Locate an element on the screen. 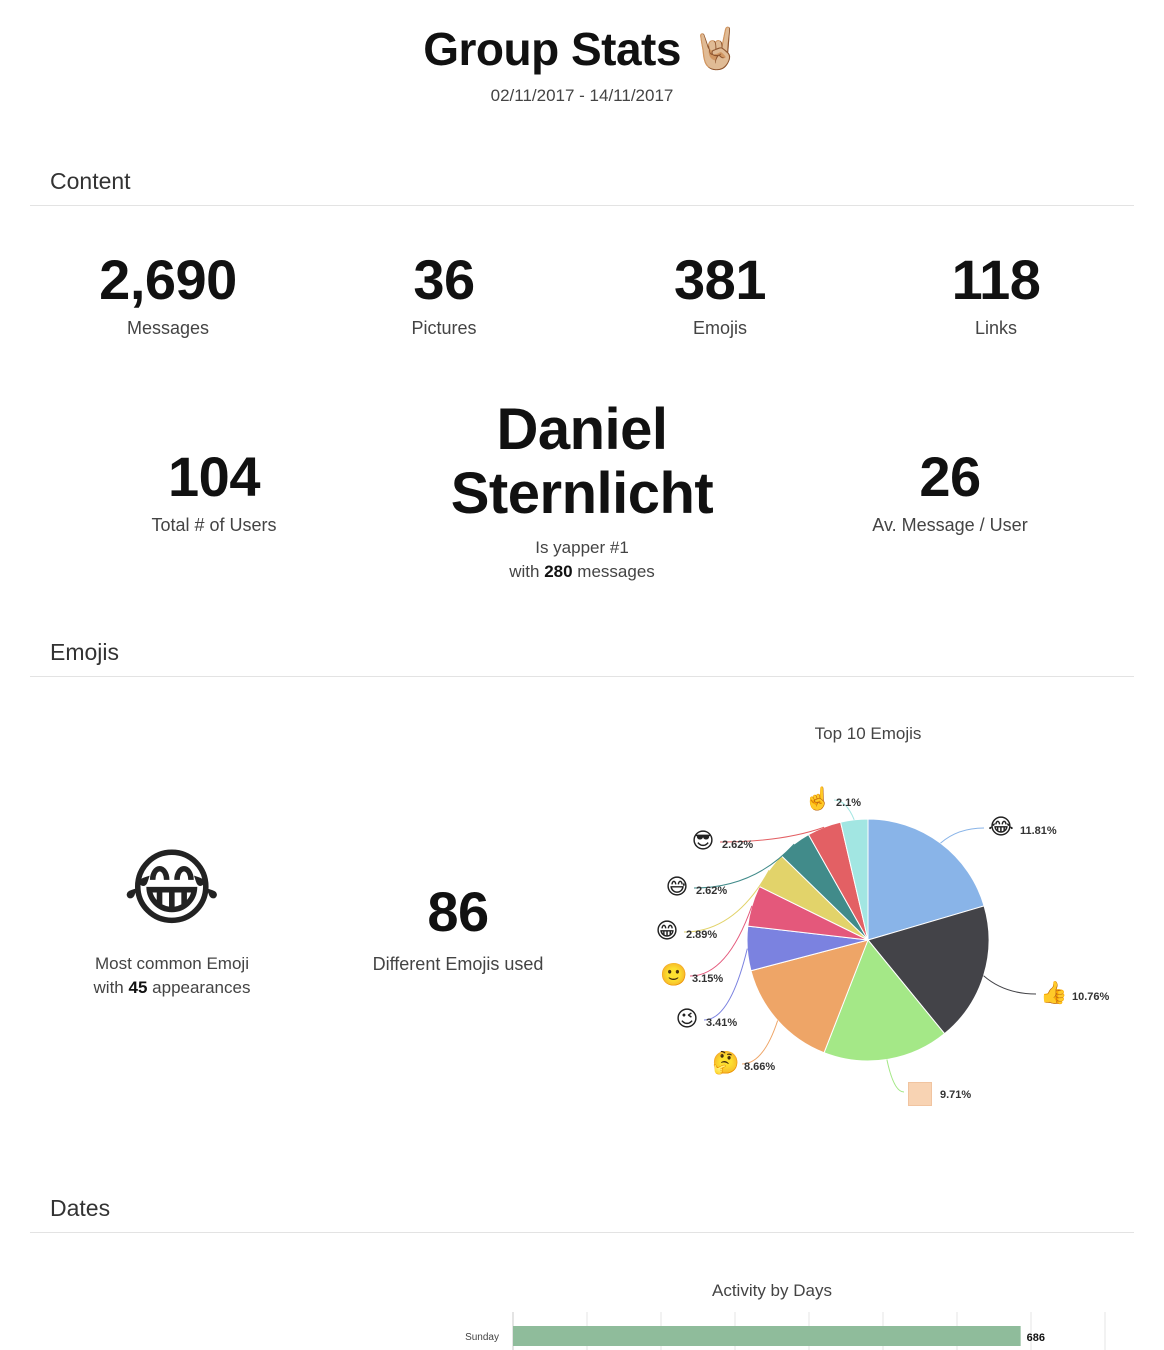  bar-value-label: 686 is located at coordinates (1036, 1338).